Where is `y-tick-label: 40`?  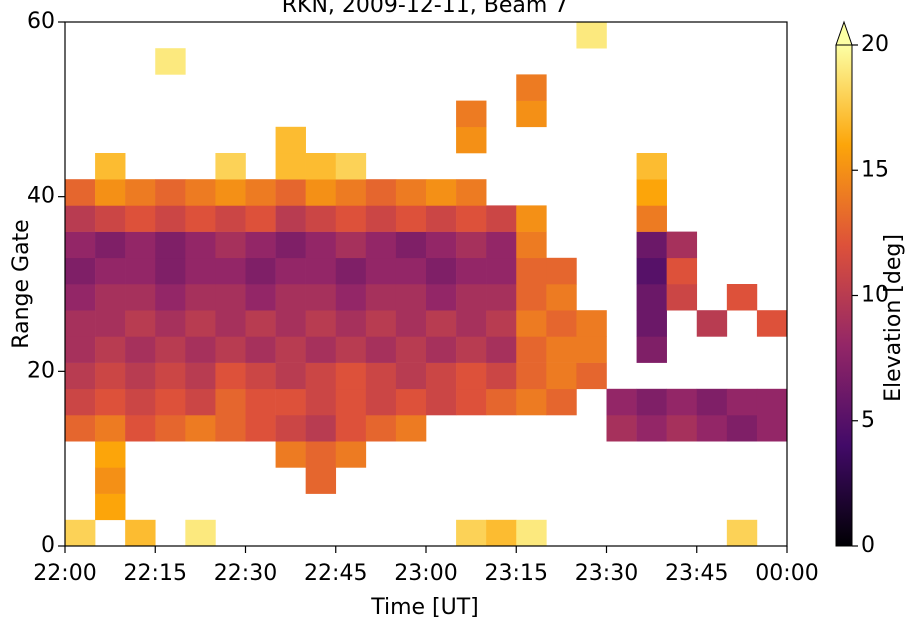
y-tick-label: 40 is located at coordinates (41, 196).